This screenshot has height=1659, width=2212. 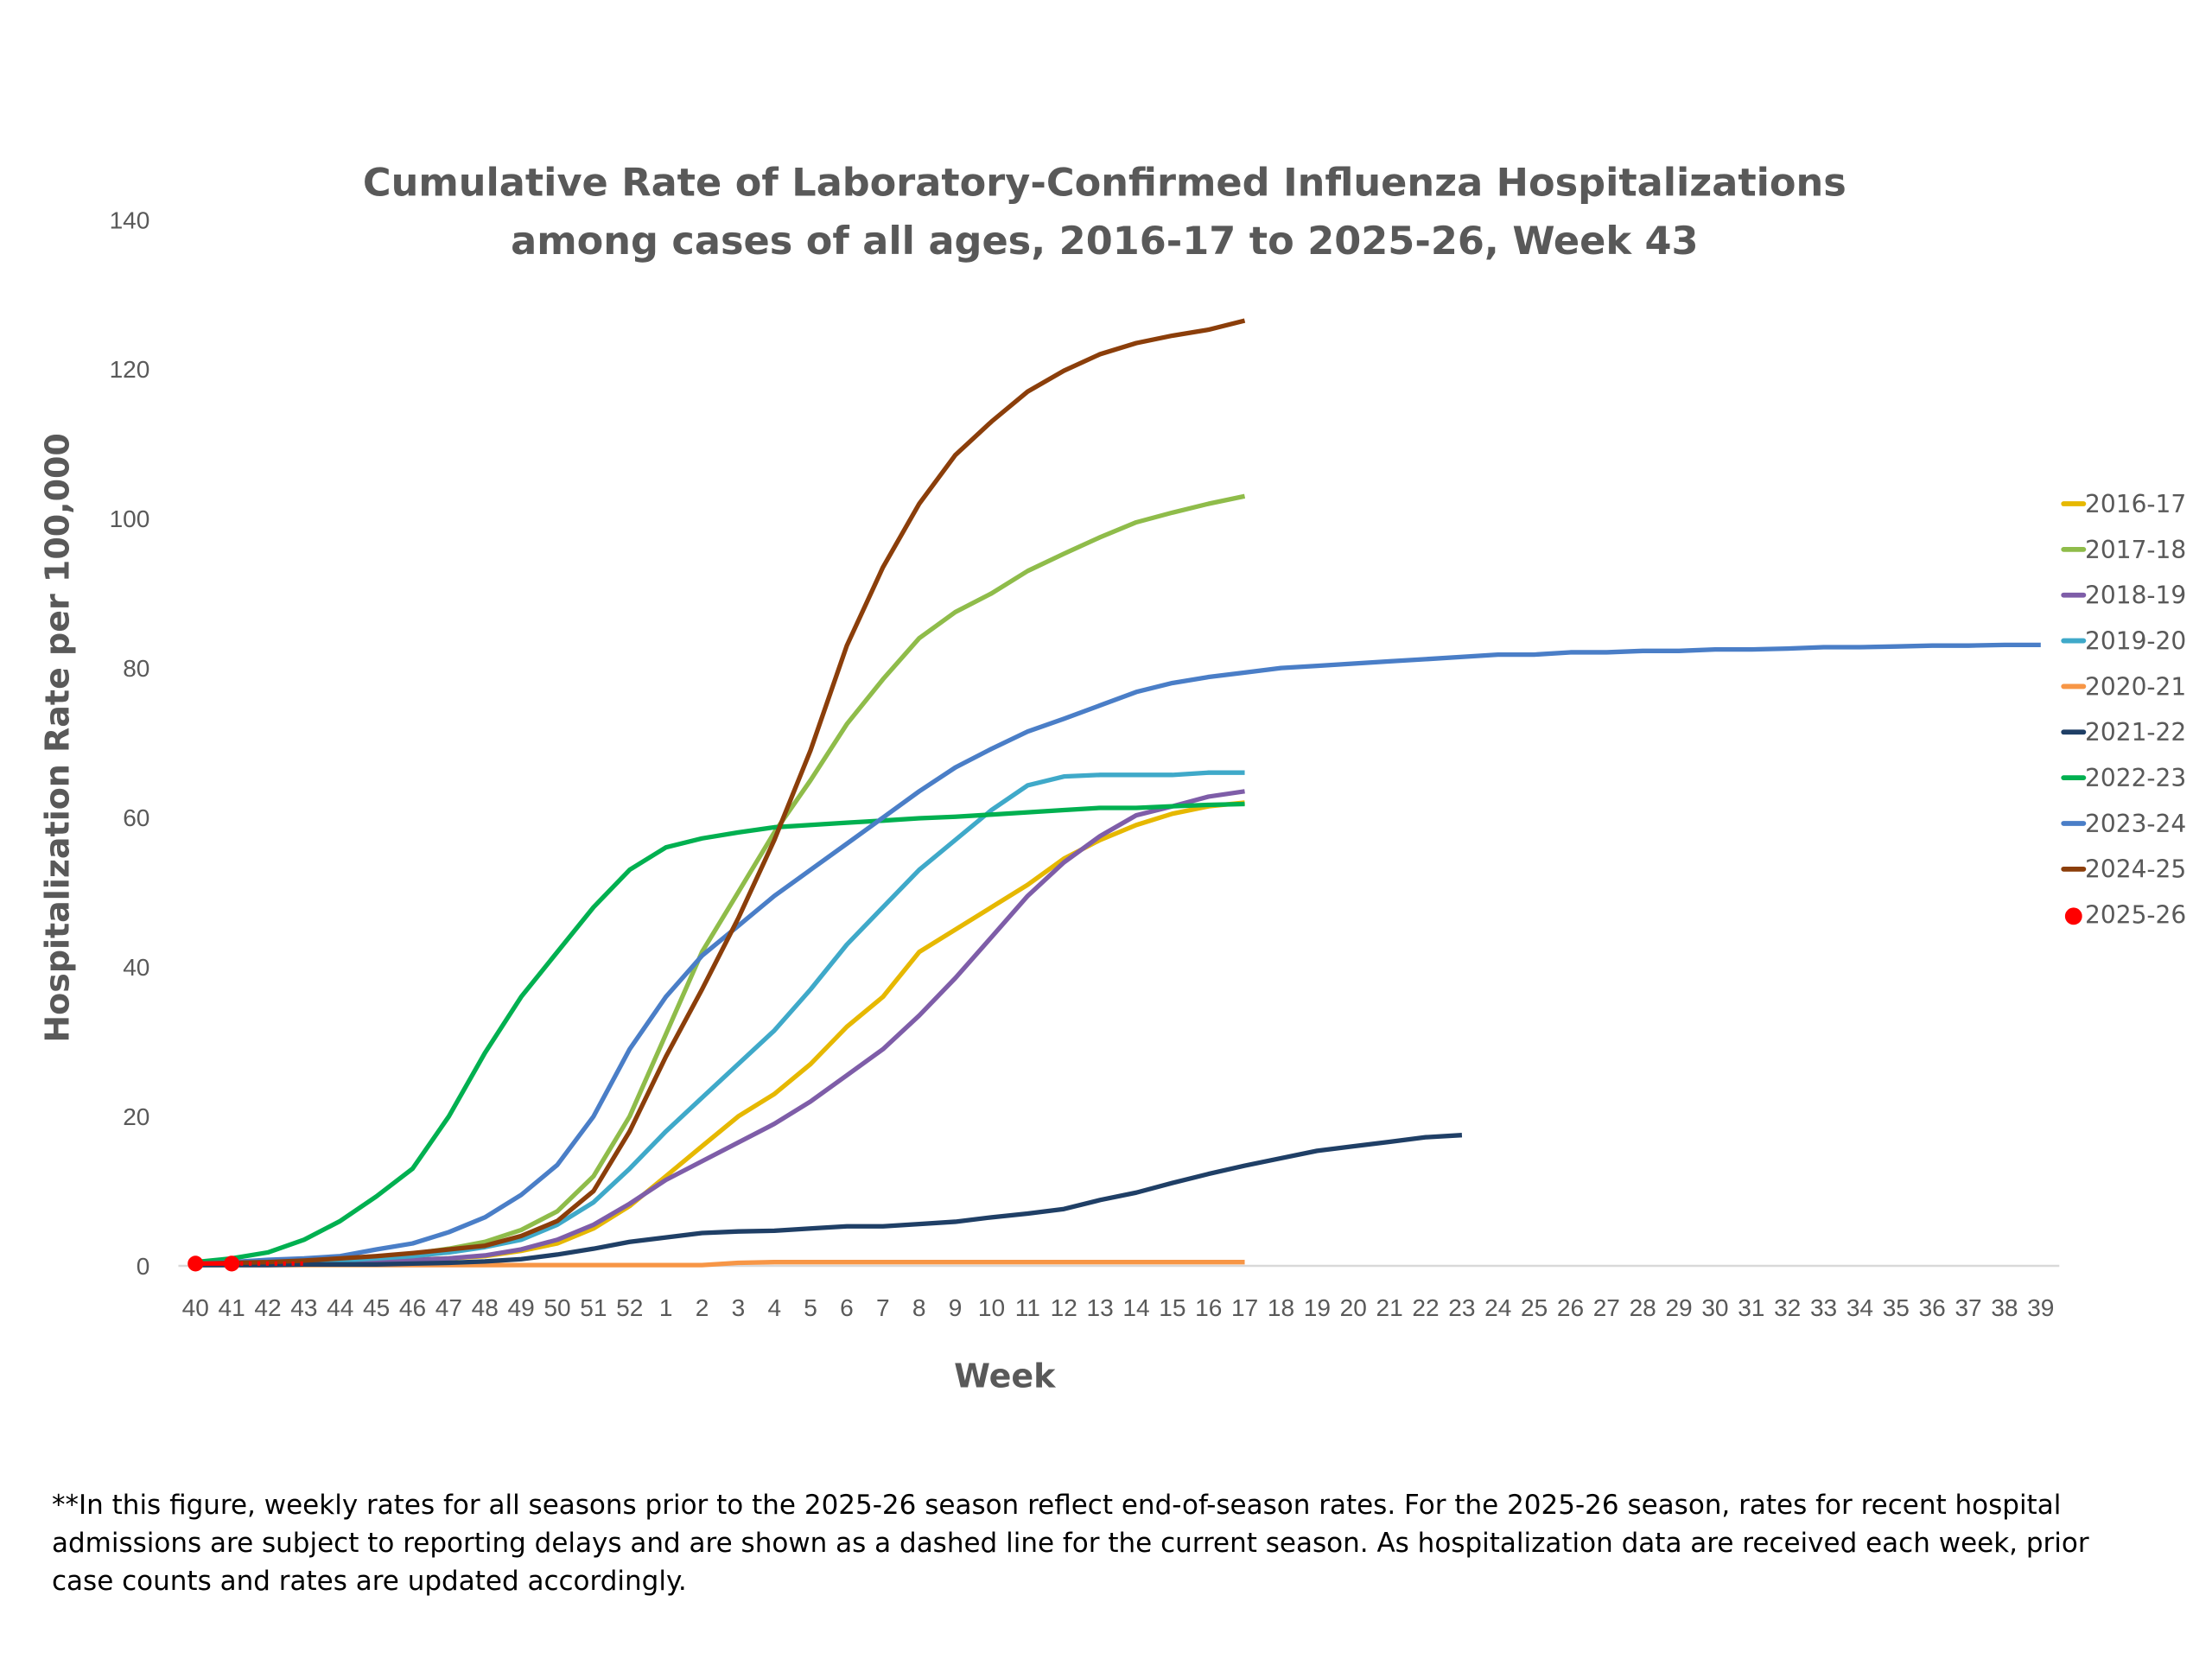 What do you see at coordinates (593, 1307) in the screenshot?
I see `x-tick-label: 51` at bounding box center [593, 1307].